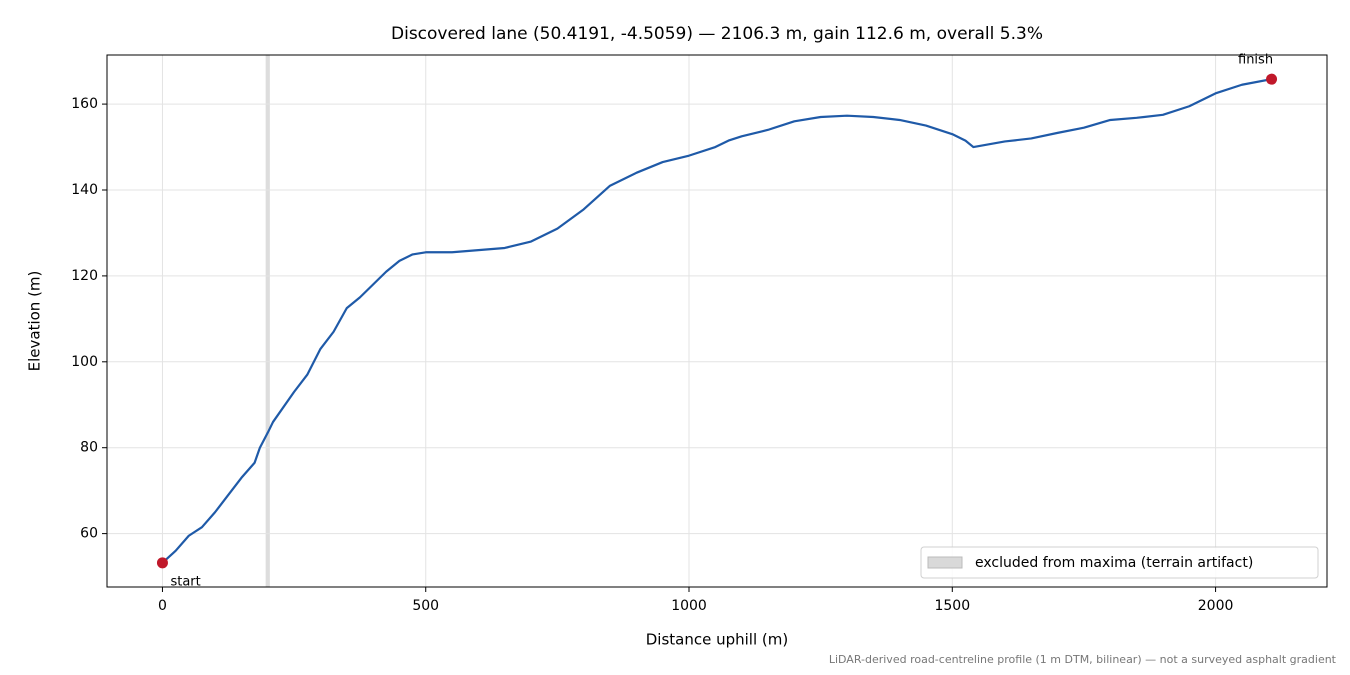  What do you see at coordinates (717, 640) in the screenshot?
I see `x-axis-label: Distance uphill (m)` at bounding box center [717, 640].